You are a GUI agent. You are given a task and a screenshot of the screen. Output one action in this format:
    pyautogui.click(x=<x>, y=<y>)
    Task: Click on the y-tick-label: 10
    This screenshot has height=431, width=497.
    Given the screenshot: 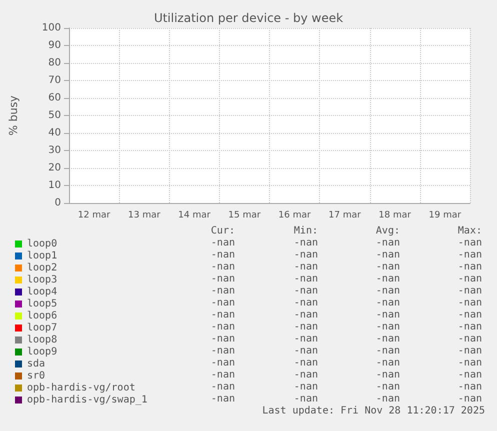 What is the action you would take?
    pyautogui.click(x=54, y=185)
    